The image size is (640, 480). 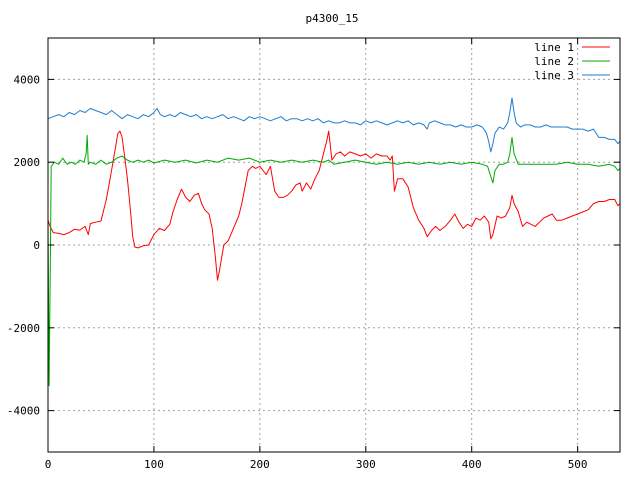 What do you see at coordinates (554, 47) in the screenshot?
I see `legend-label-1: line 1` at bounding box center [554, 47].